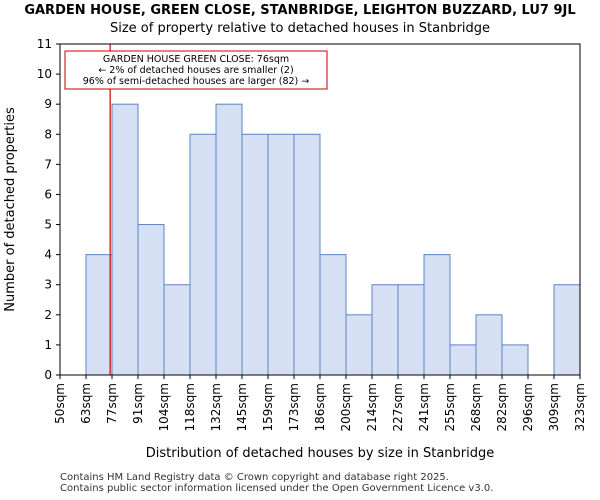  I want to click on x-tick-label: 282sqm, so click(502, 407).